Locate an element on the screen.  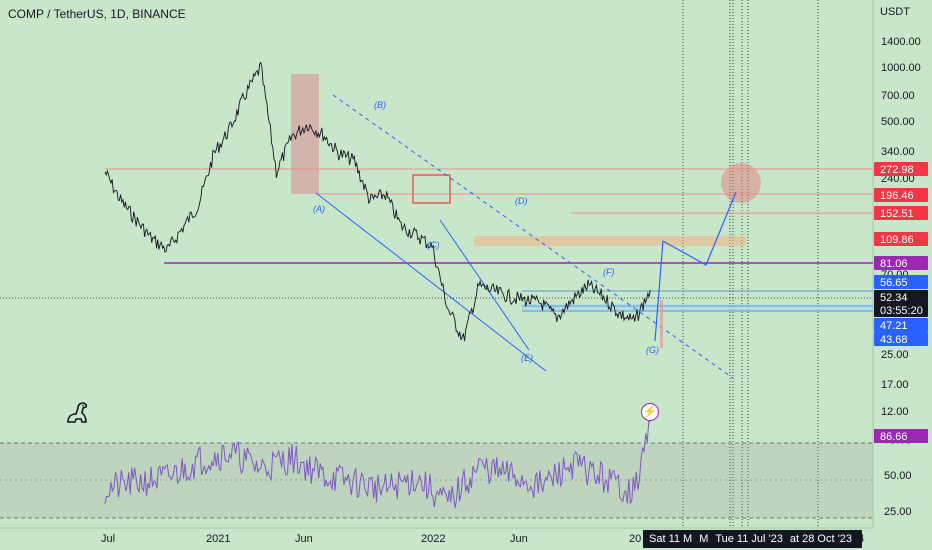
price-badge-label: 43.68 is located at coordinates (894, 340).